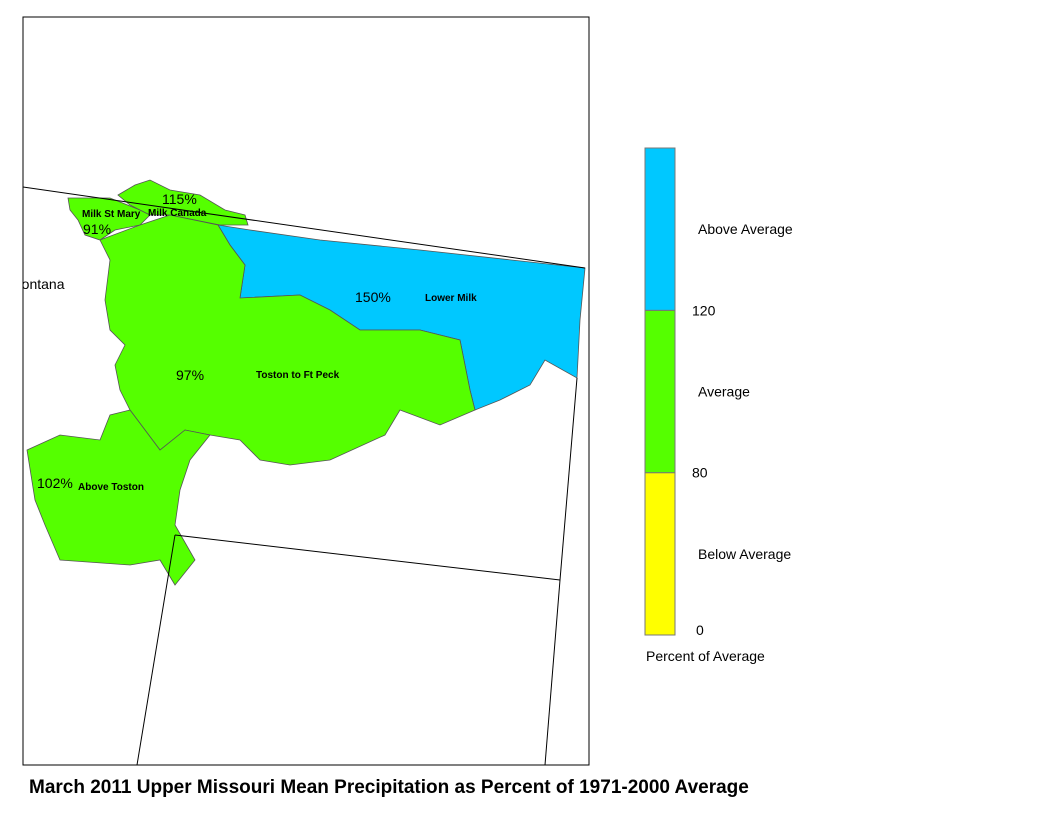  What do you see at coordinates (190, 375) in the screenshot?
I see `region-value: 97%` at bounding box center [190, 375].